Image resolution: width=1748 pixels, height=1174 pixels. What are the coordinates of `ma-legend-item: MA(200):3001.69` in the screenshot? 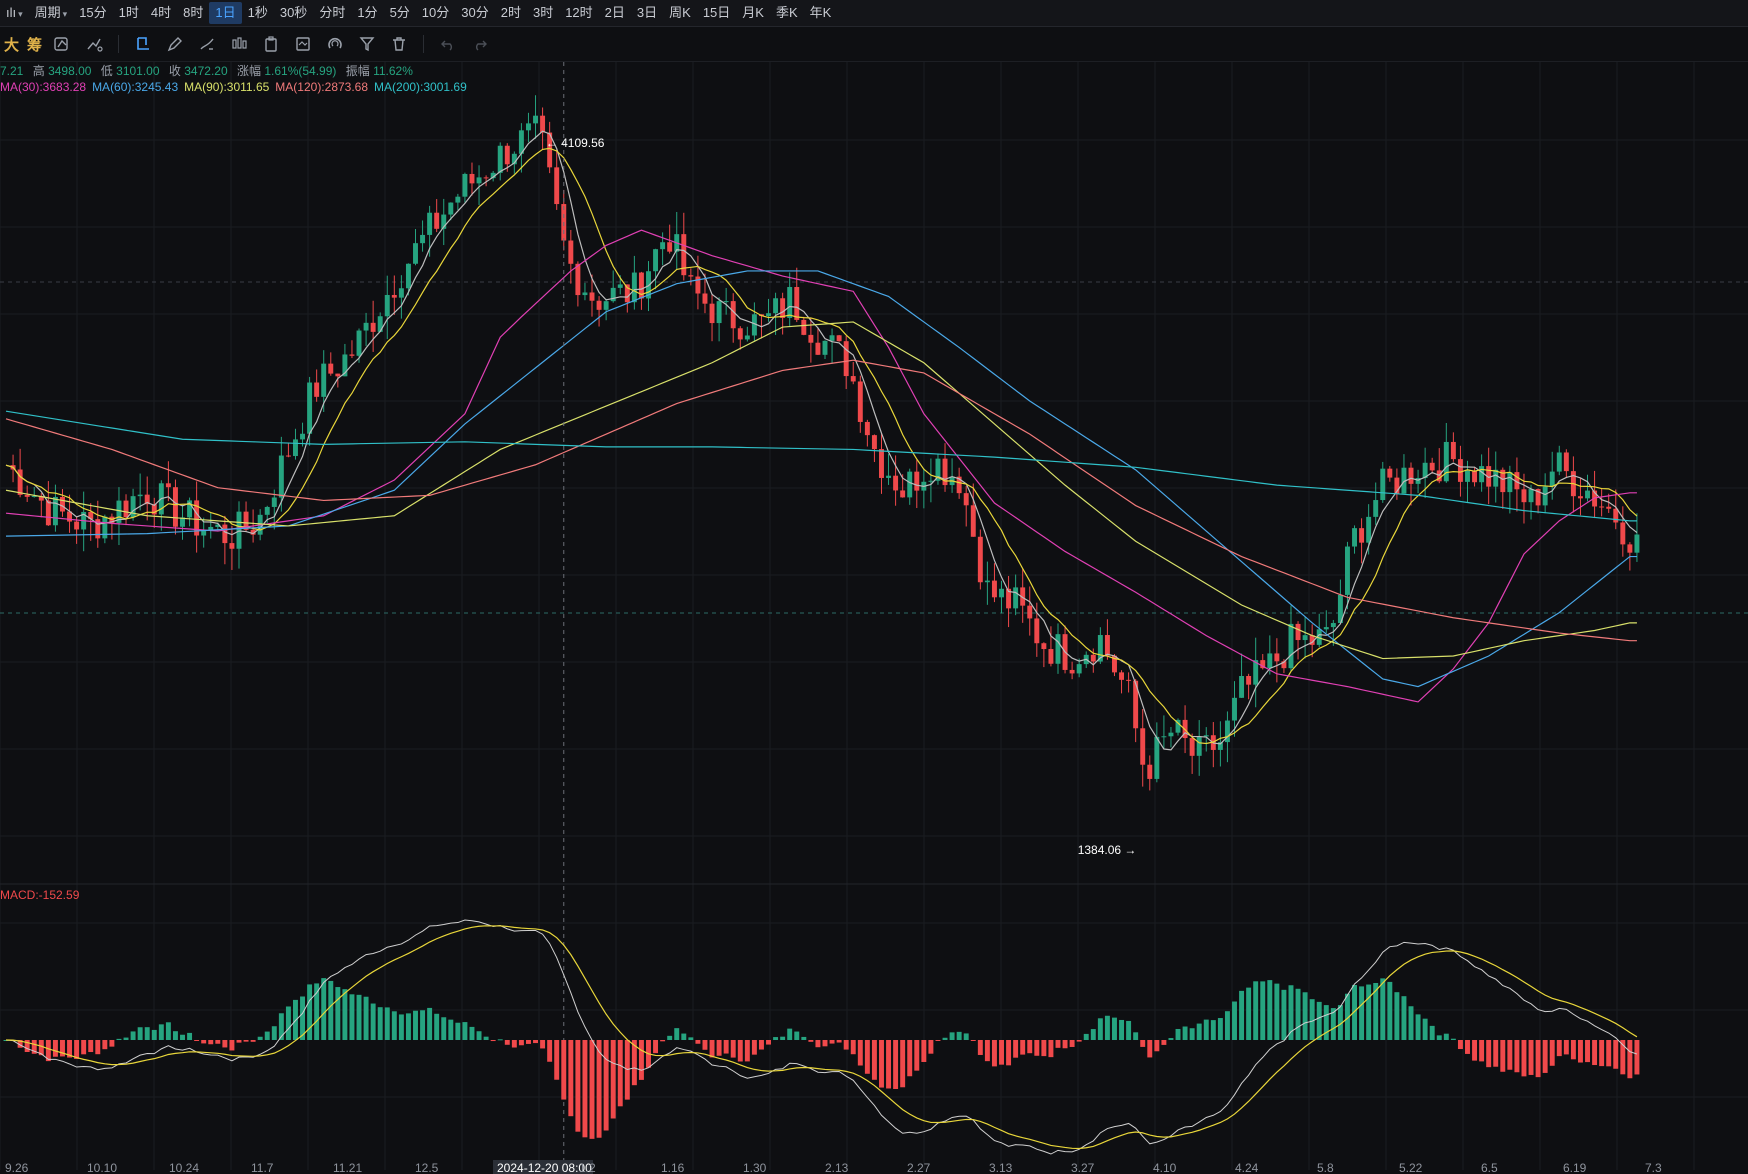 It's located at (420, 87).